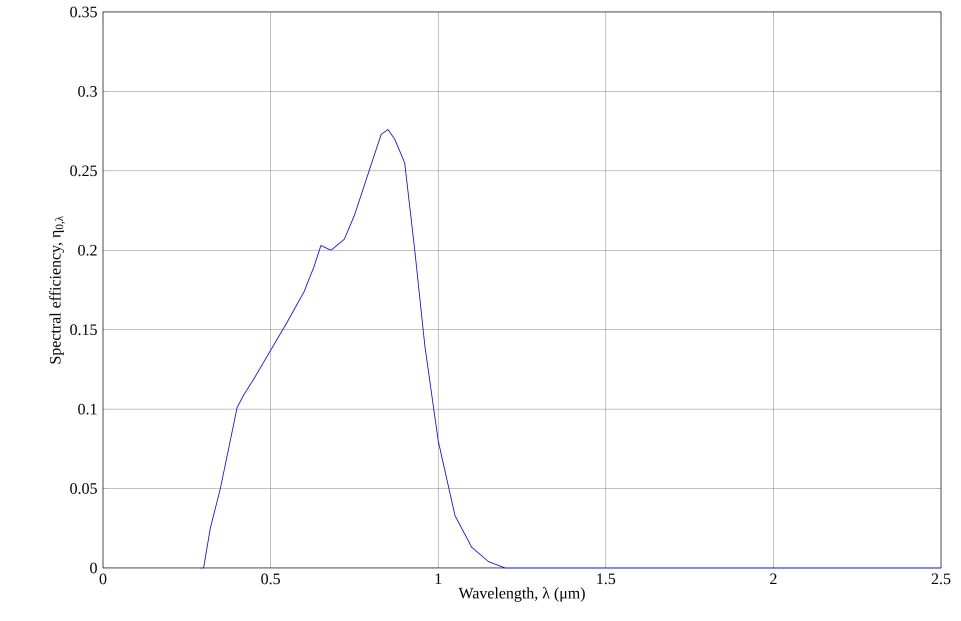 This screenshot has width=961, height=621. What do you see at coordinates (87, 409) in the screenshot?
I see `y-tick-label: 0.1` at bounding box center [87, 409].